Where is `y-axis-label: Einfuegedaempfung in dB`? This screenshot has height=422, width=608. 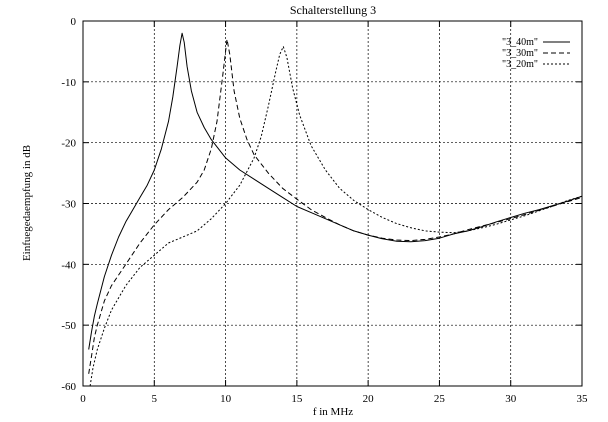
y-axis-label: Einfuegedaempfung in dB is located at coordinates (27, 203).